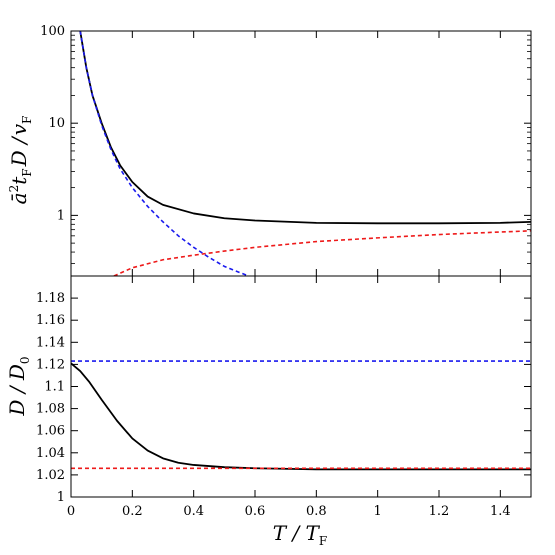 The width and height of the screenshot is (555, 555). I want to click on bottom-y-tick-label-4: 1.08, so click(50, 409).